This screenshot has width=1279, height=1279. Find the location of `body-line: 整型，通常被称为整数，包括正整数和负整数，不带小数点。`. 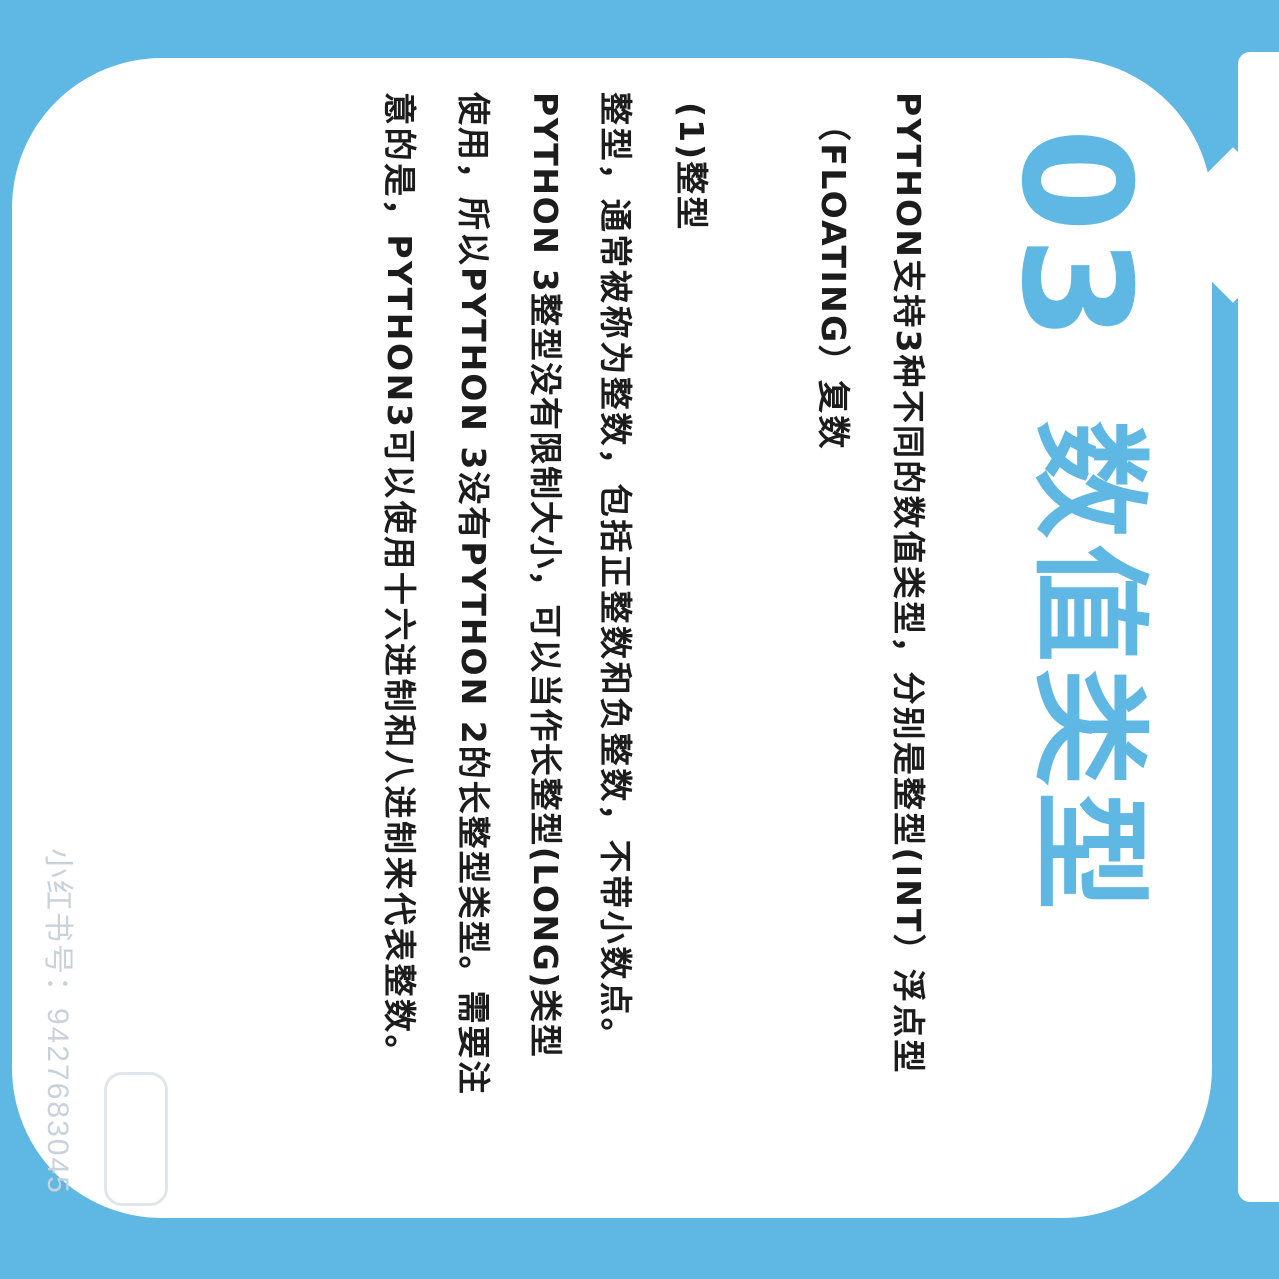

body-line: 整型，通常被称为整数，包括正整数和负整数，不带小数点。 is located at coordinates (615, 573).